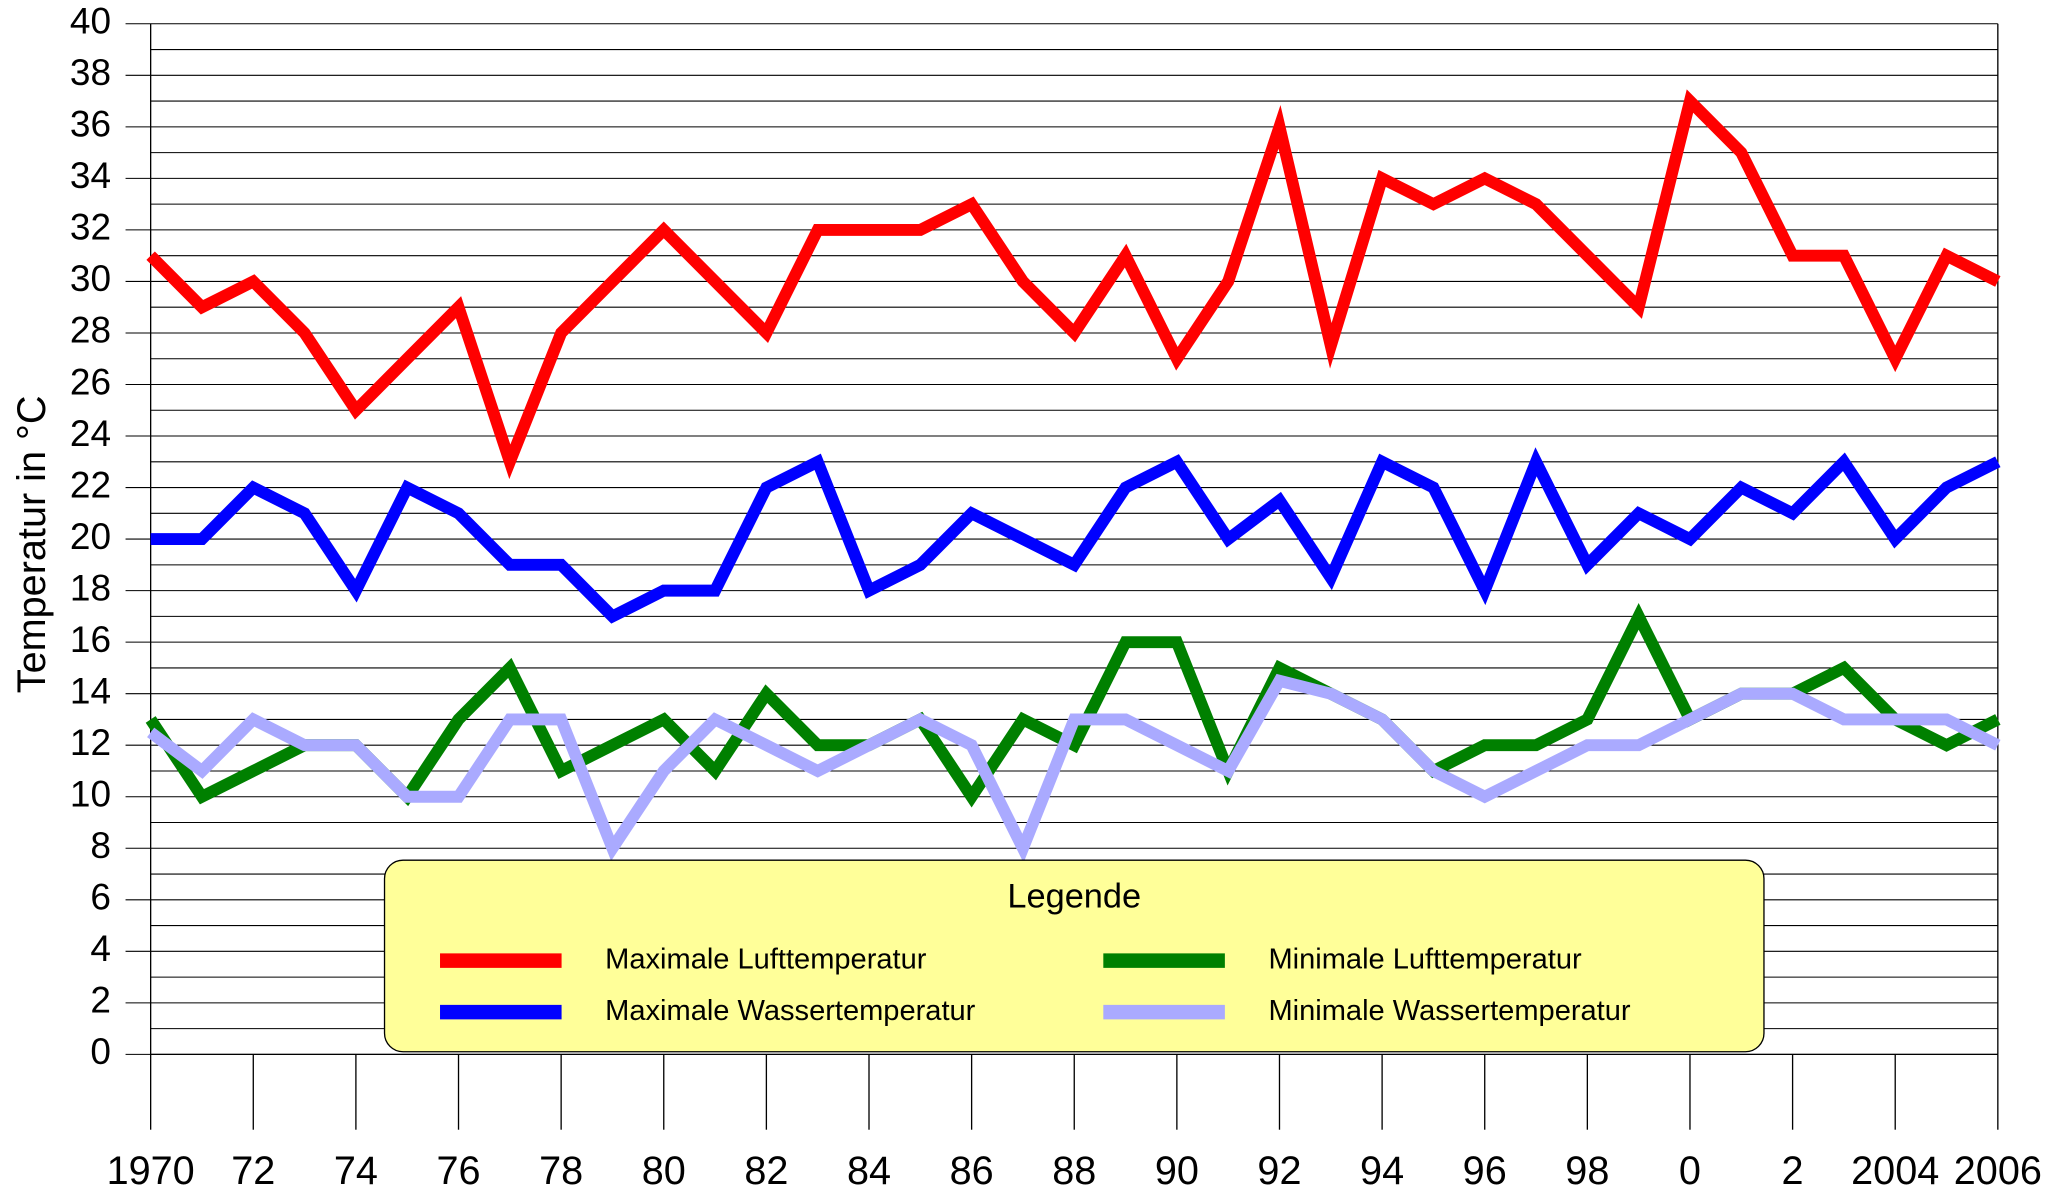  I want to click on y-tick-label: 38, so click(90, 72).